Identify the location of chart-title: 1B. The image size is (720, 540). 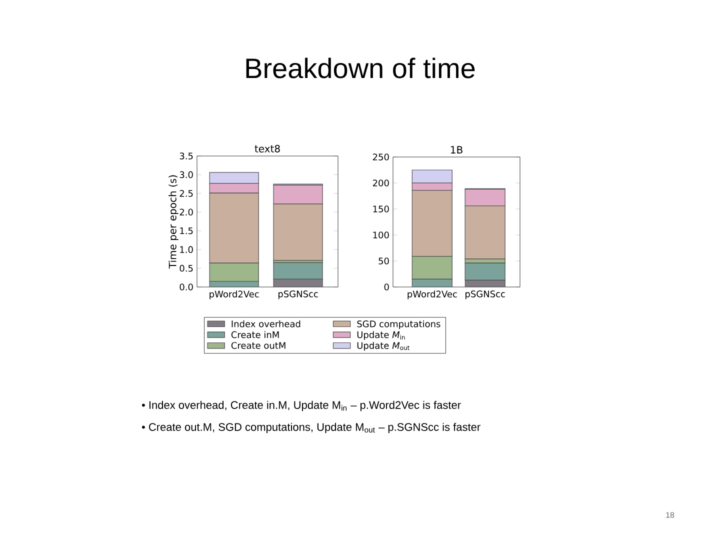
(456, 150).